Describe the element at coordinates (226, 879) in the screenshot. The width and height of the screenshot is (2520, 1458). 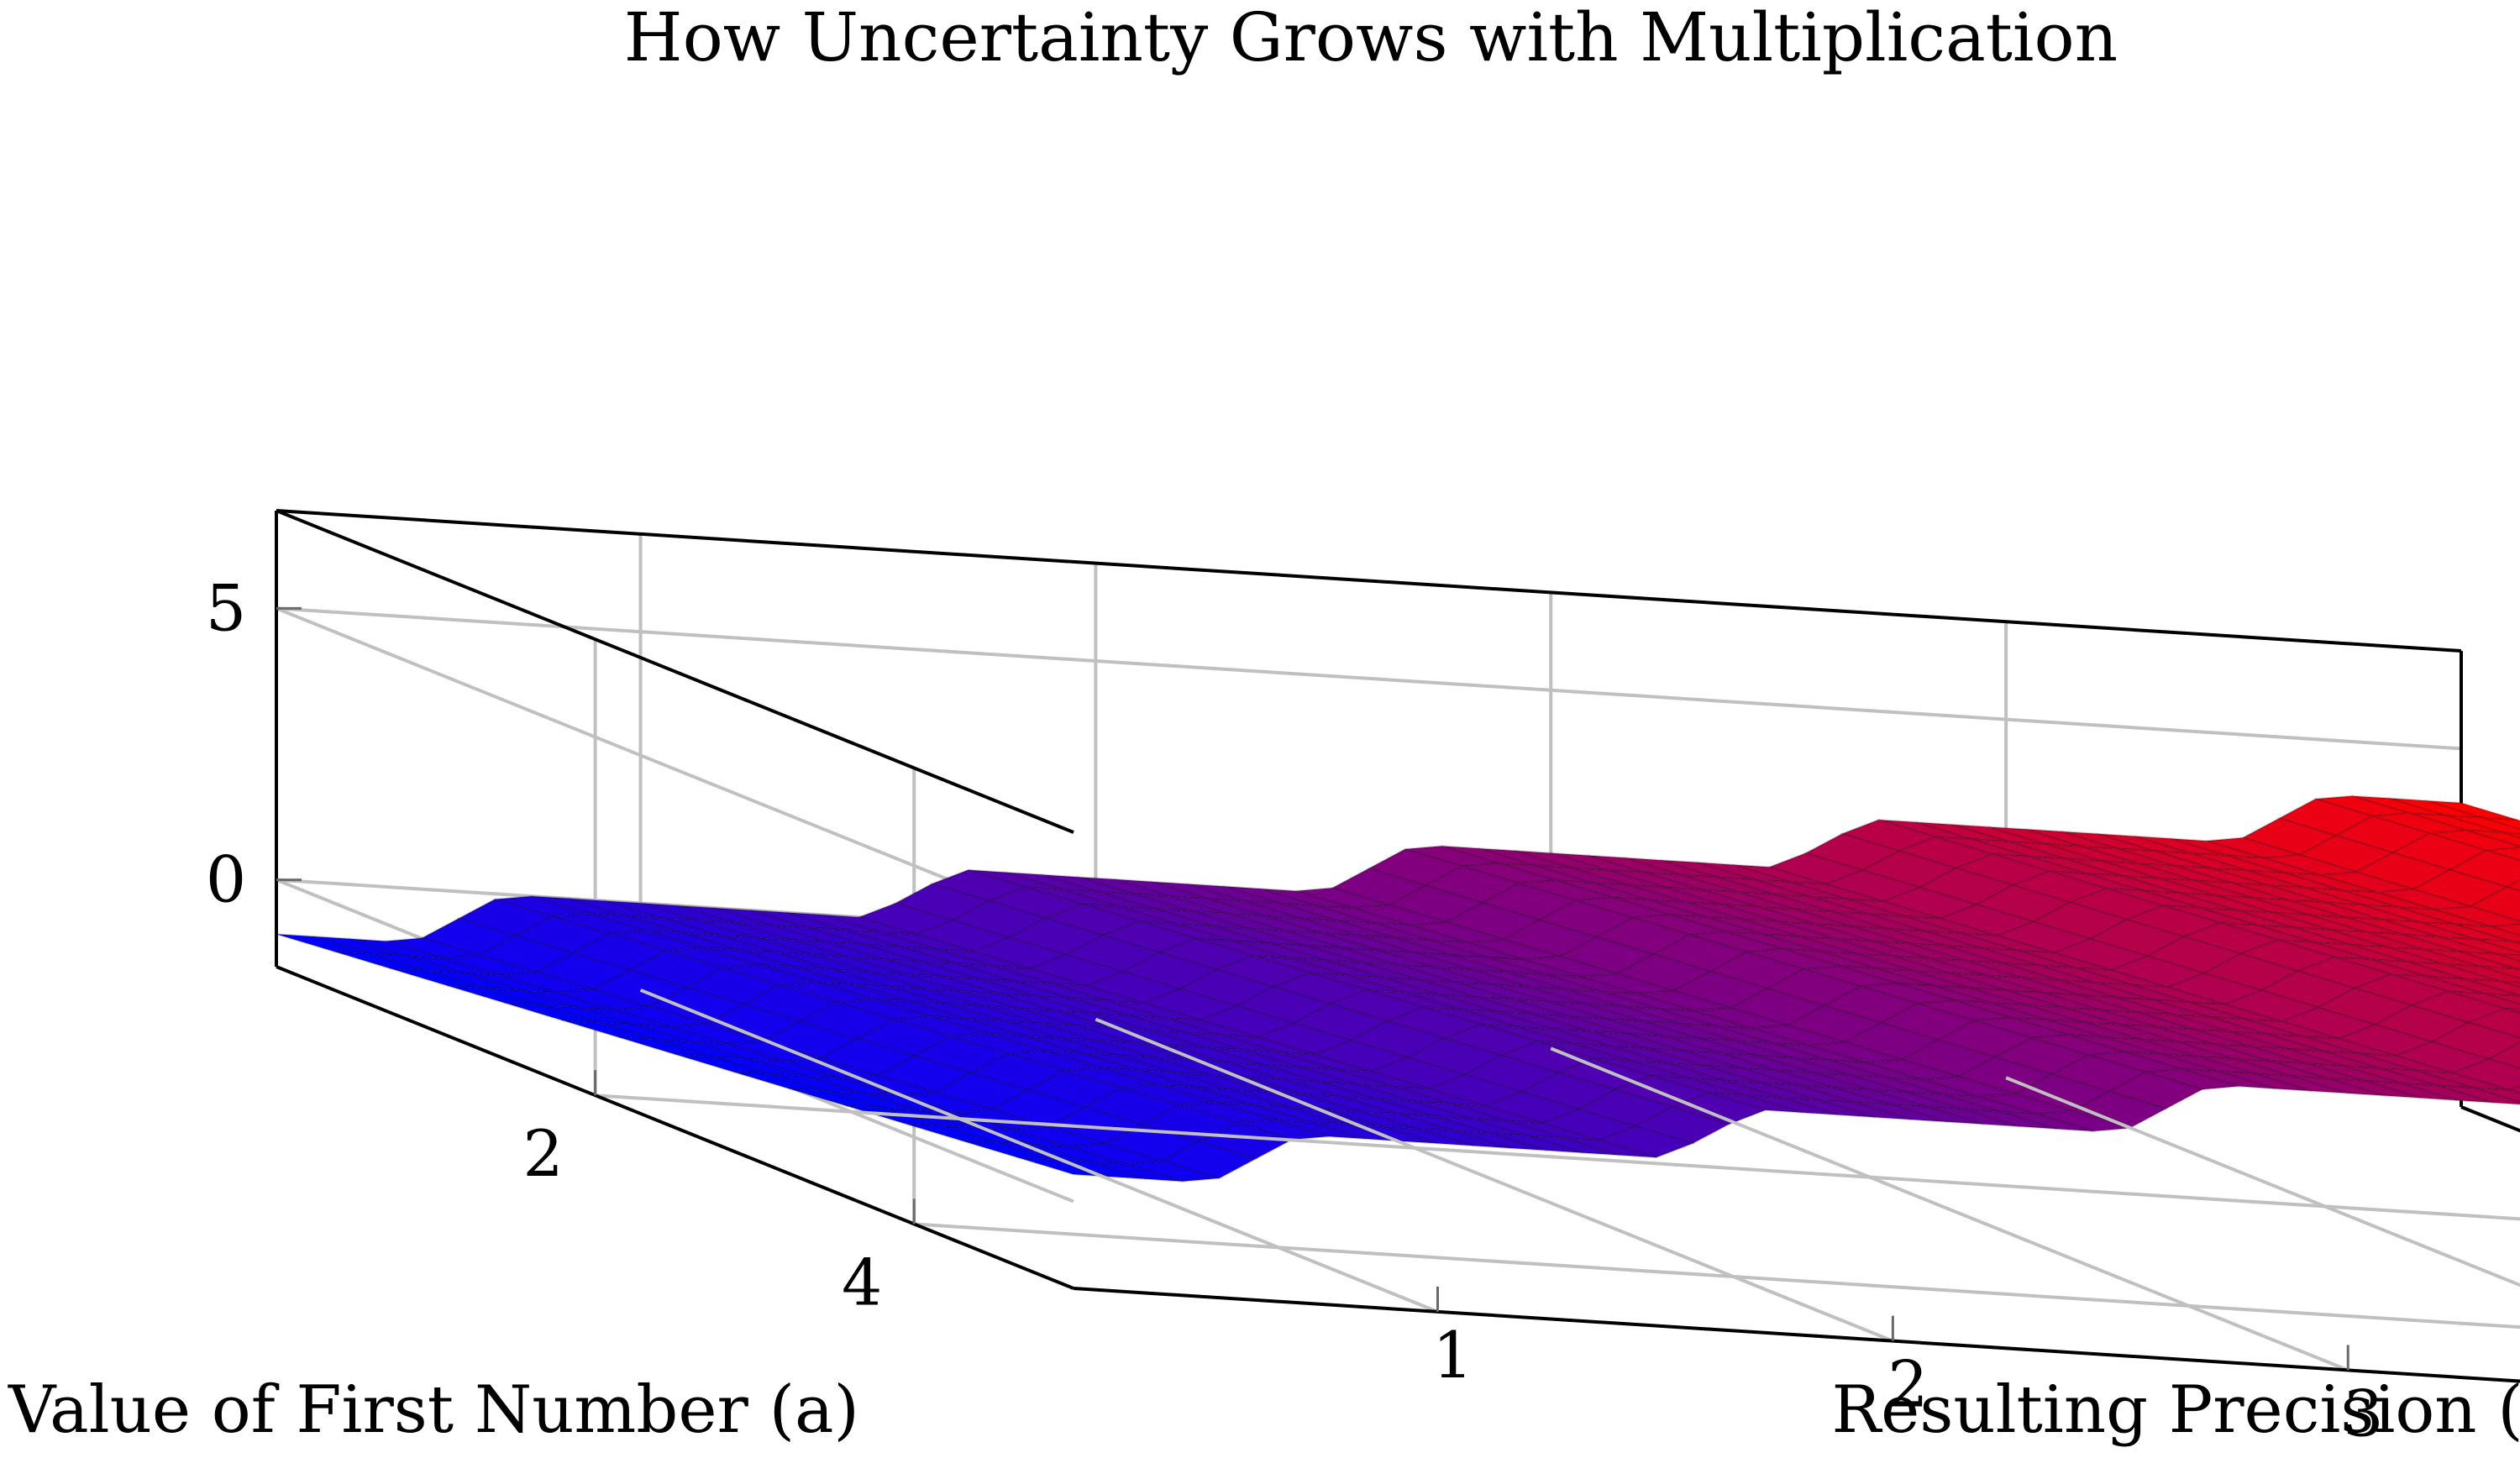
I see `z-tick-label-0: 0` at that location.